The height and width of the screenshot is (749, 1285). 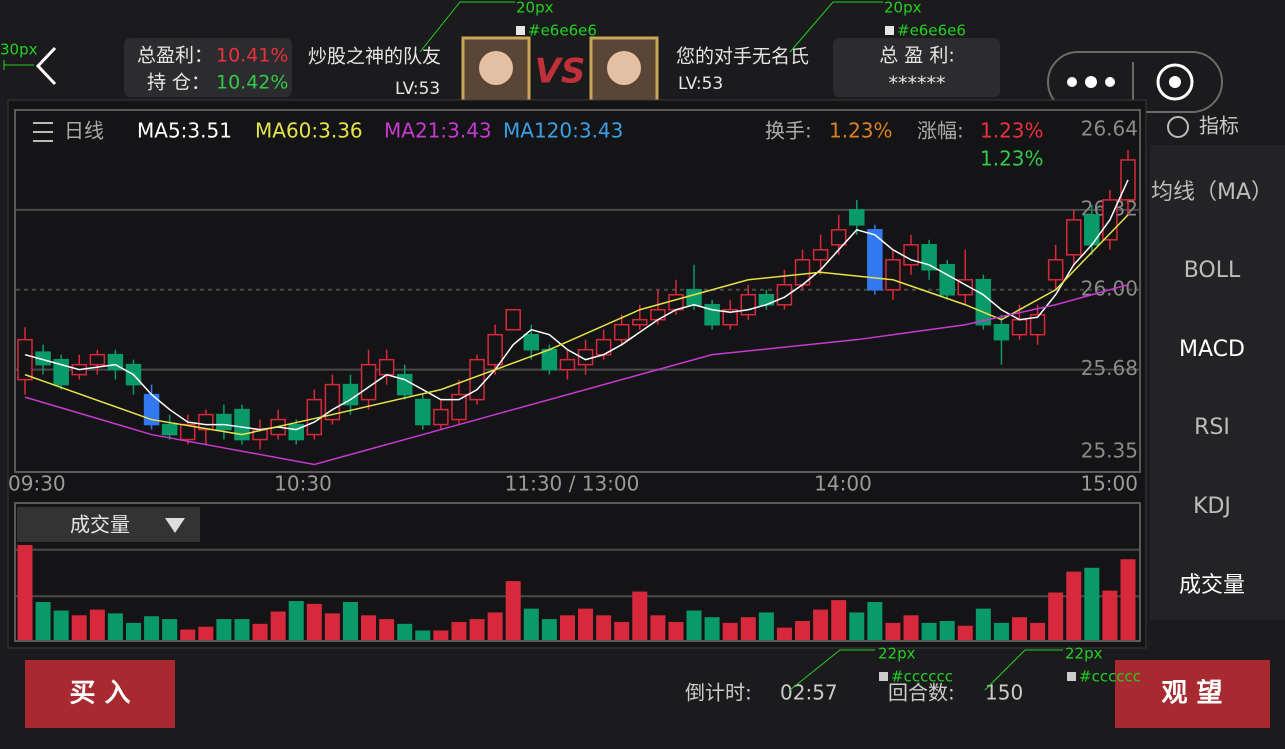 I want to click on annotation: #e6e6e6, so click(x=931, y=31).